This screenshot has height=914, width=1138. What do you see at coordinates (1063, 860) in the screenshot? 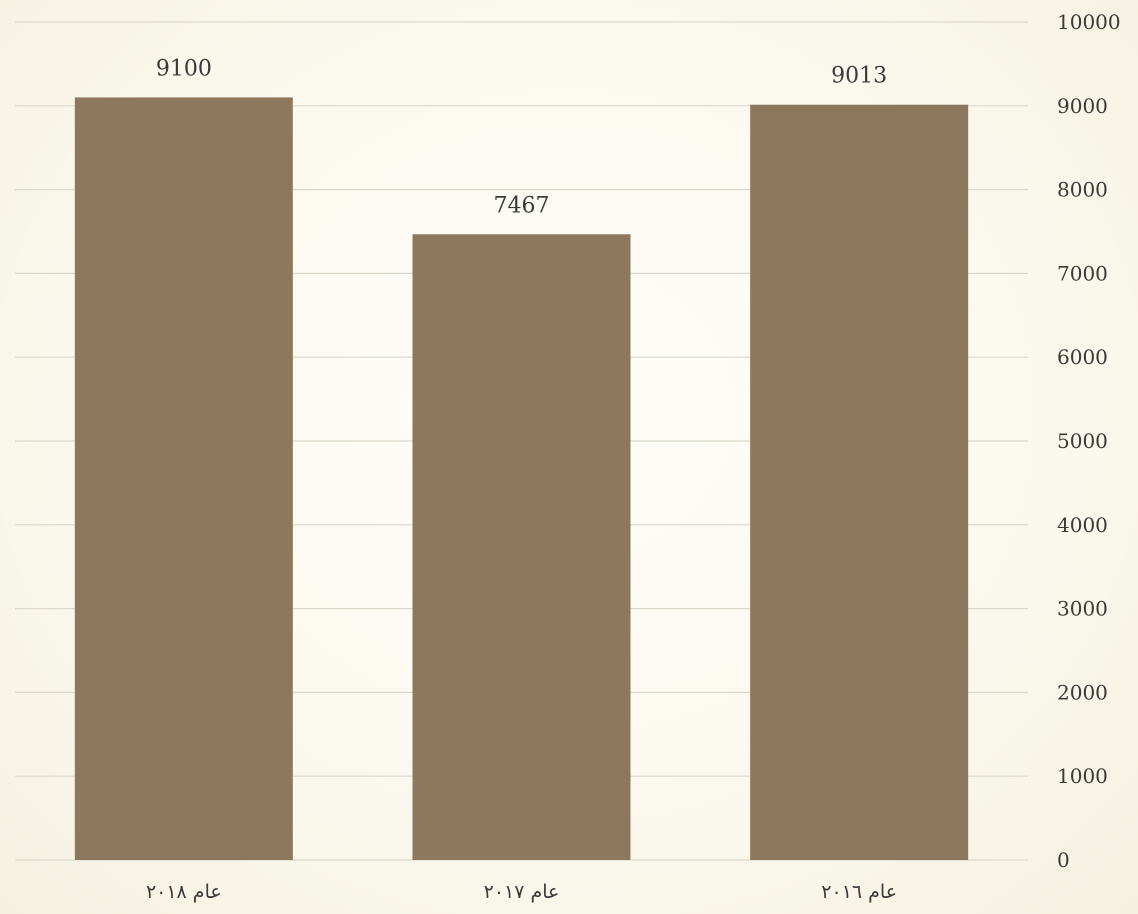
I see `y-tick-label-0: 0` at bounding box center [1063, 860].